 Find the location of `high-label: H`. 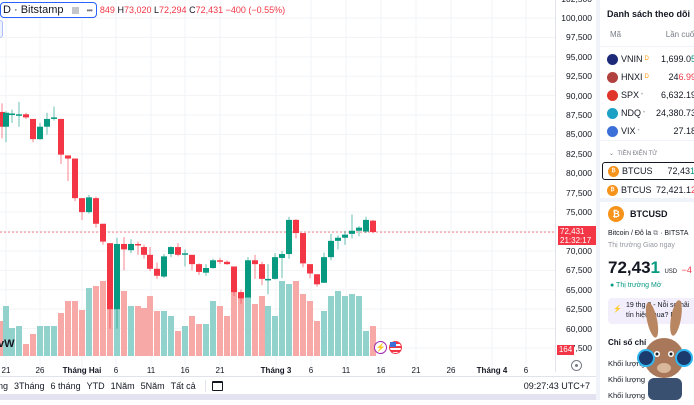

high-label: H is located at coordinates (120, 10).